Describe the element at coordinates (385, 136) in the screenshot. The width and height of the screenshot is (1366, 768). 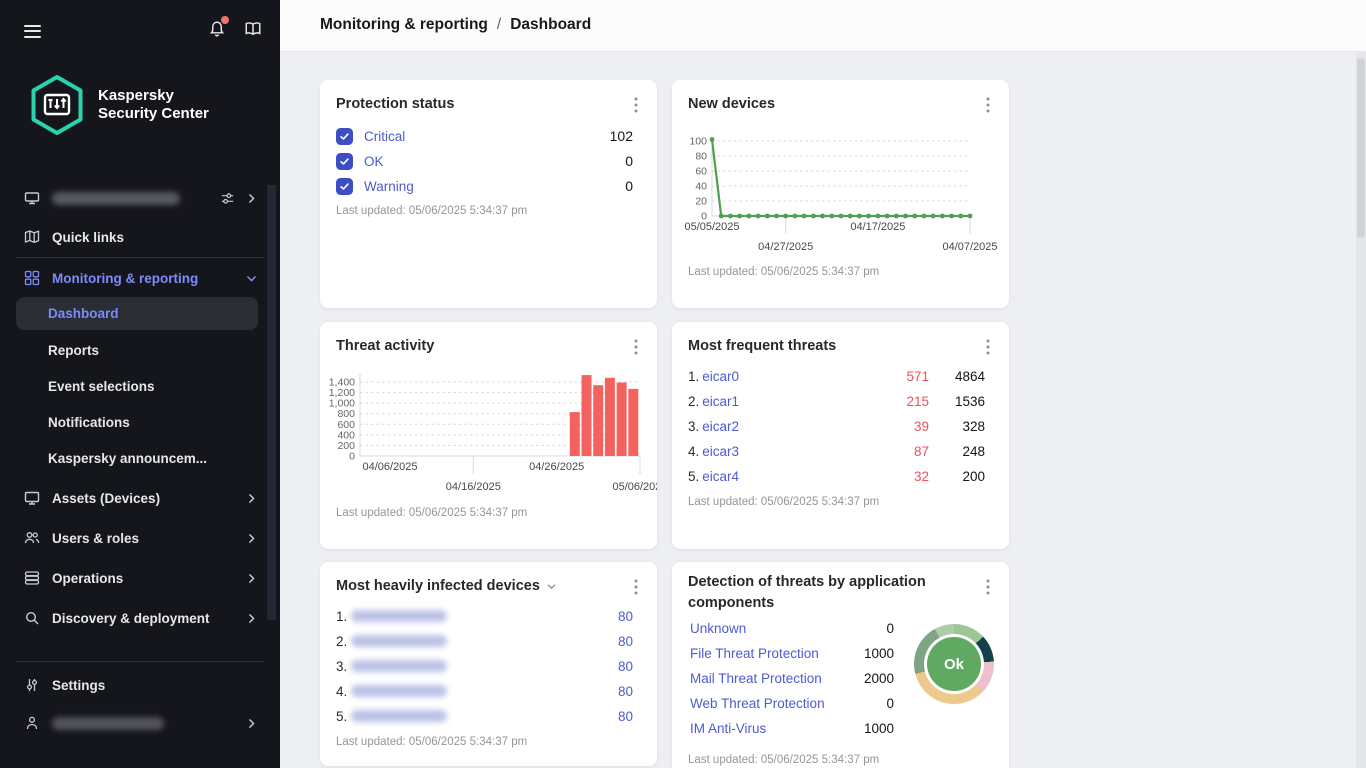
I see `status-link-critical: Critical` at that location.